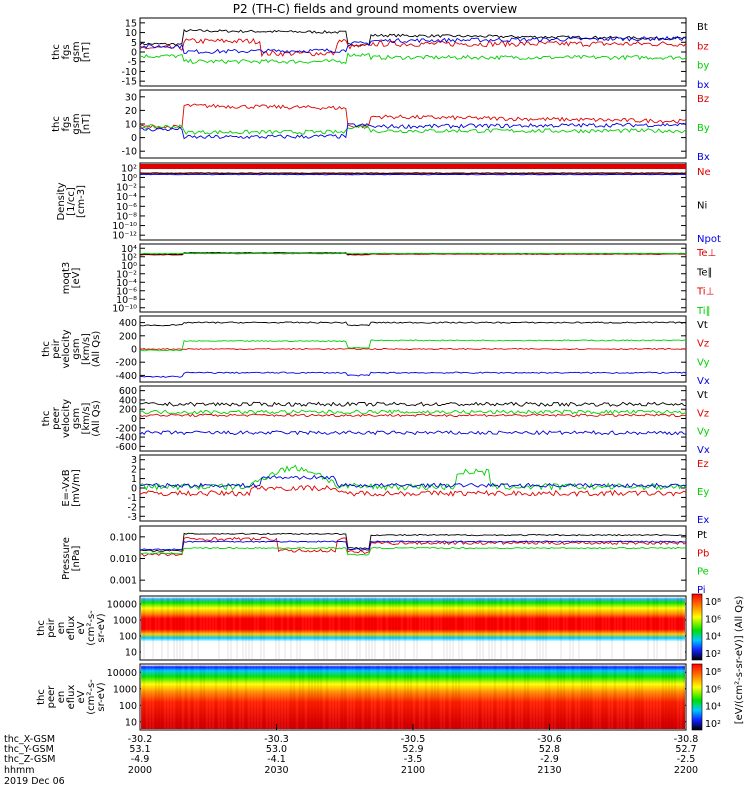 The width and height of the screenshot is (750, 800). What do you see at coordinates (126, 376) in the screenshot?
I see `ytick-label: -400` at bounding box center [126, 376].